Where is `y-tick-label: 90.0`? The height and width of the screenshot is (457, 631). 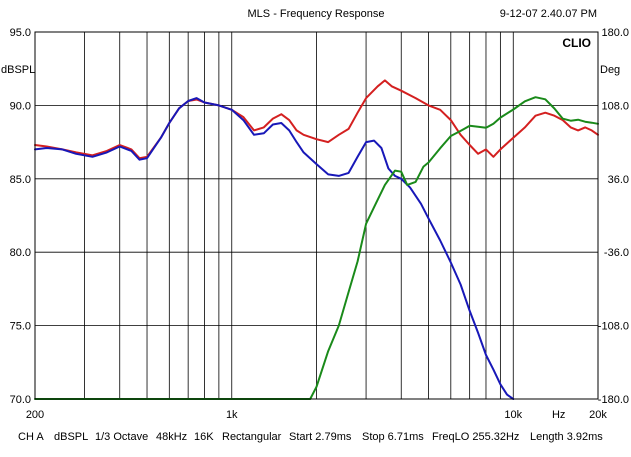 y-tick-label: 90.0 is located at coordinates (20, 106).